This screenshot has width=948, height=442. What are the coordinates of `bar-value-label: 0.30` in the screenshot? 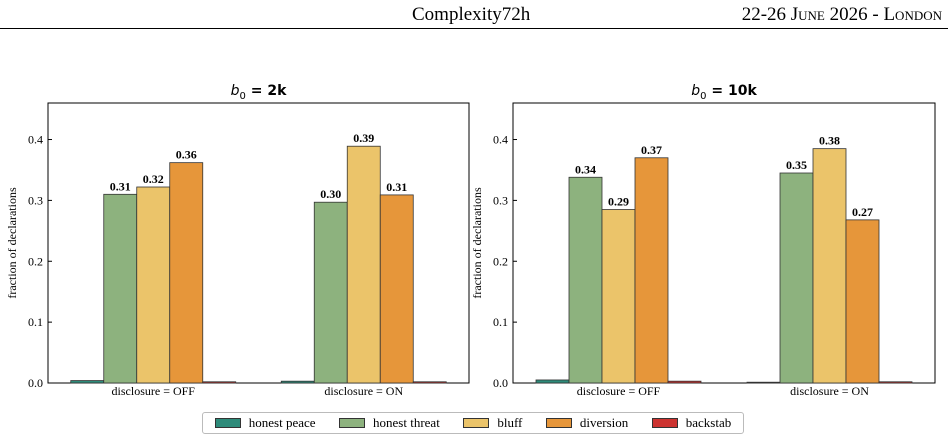 It's located at (330, 194).